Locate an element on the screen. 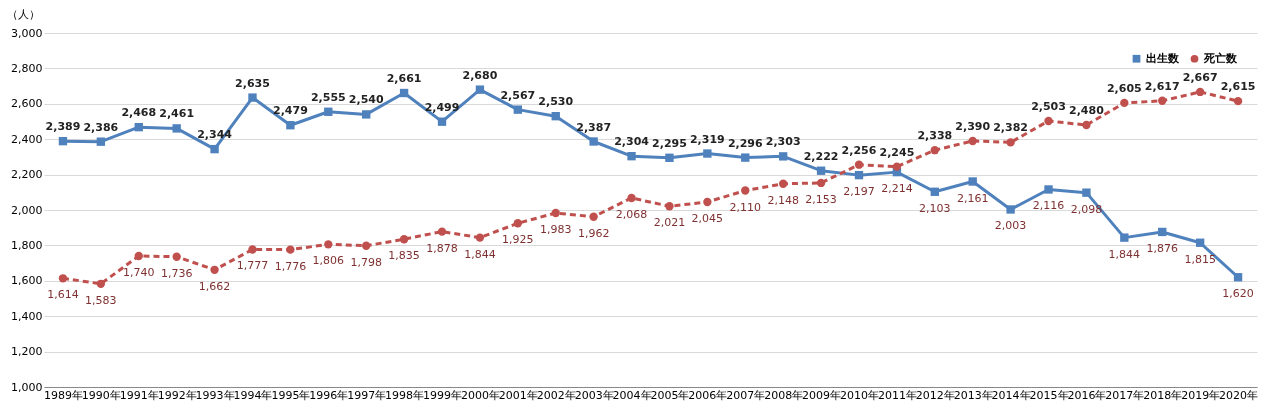 Image resolution: width=1275 pixels, height=416 pixels. data-label: 1,878 is located at coordinates (442, 248).